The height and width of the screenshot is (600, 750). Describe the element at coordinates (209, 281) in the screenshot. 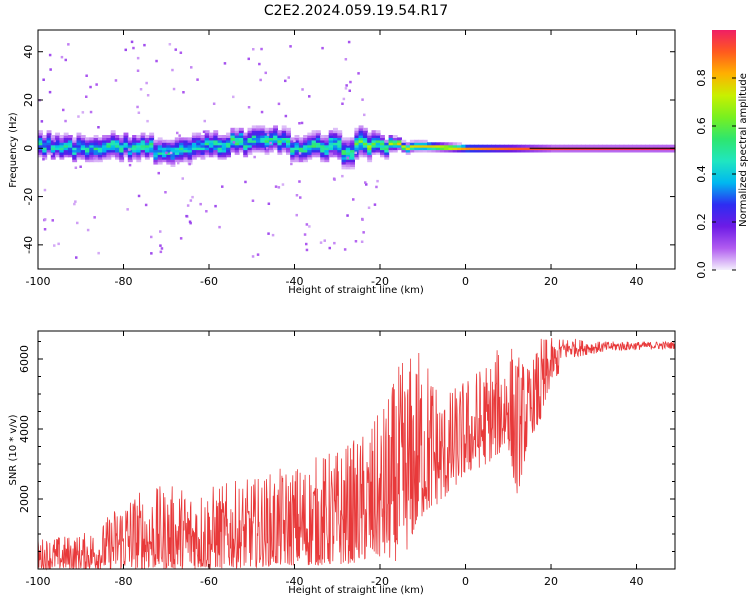

I see `x-tick-label: -60` at that location.